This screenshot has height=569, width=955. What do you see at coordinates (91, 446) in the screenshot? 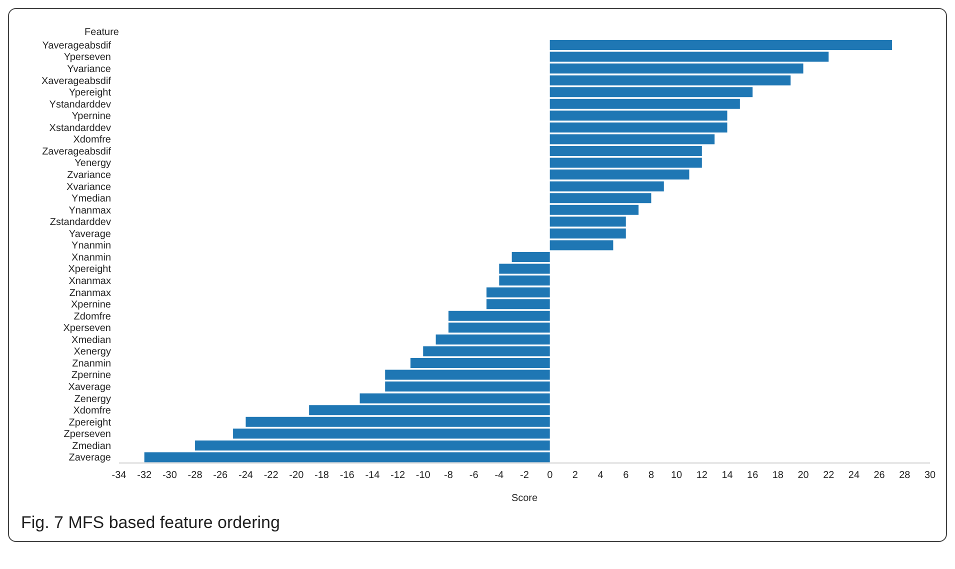
I see `y-tick-label: Zmedian` at bounding box center [91, 446].